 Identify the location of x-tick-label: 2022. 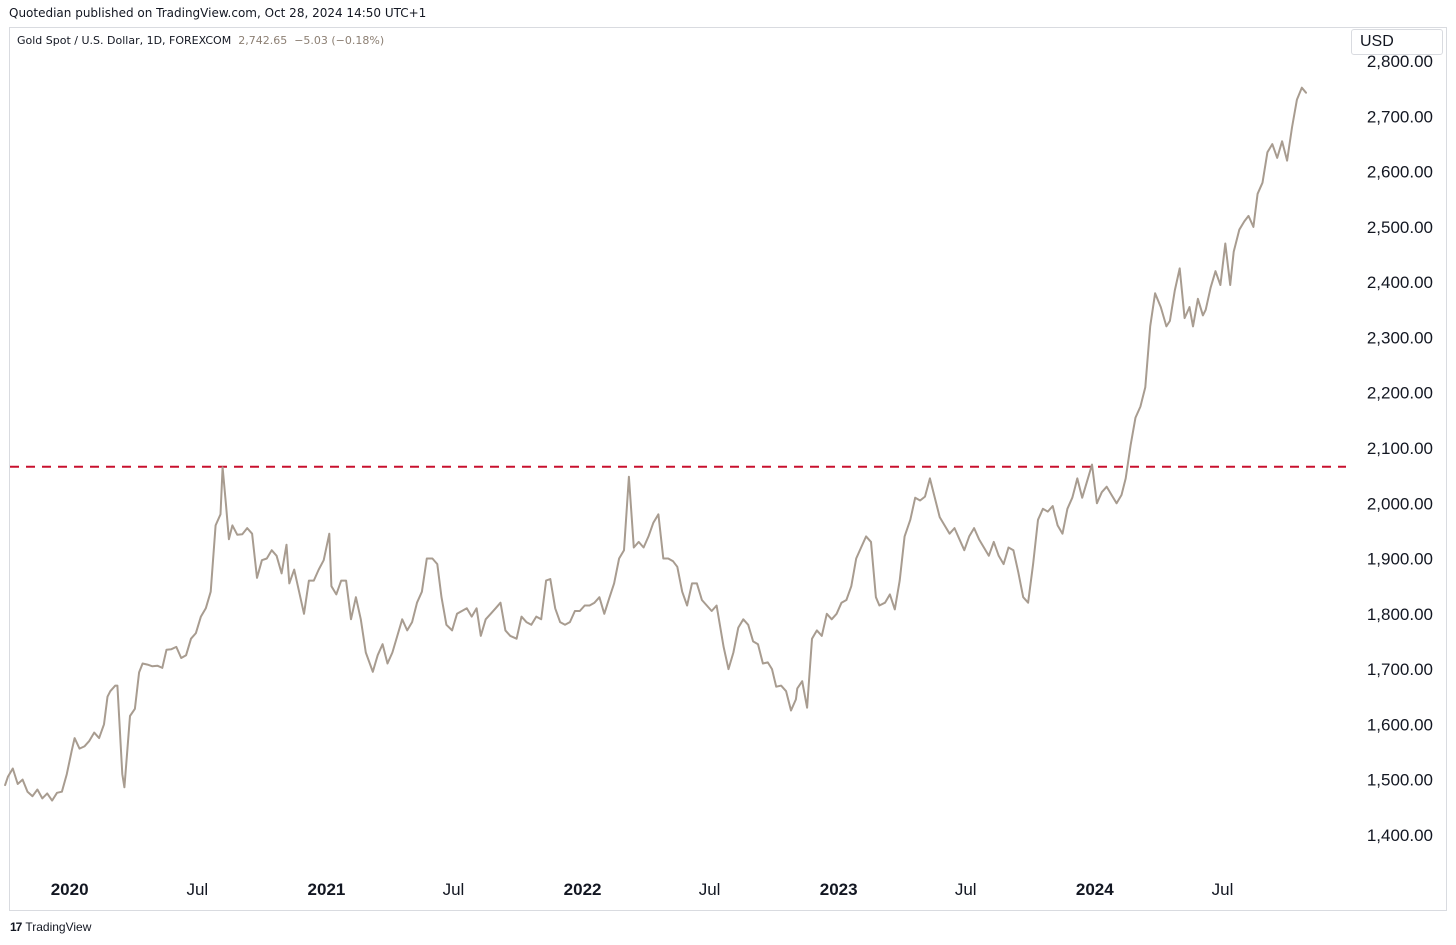
(583, 889).